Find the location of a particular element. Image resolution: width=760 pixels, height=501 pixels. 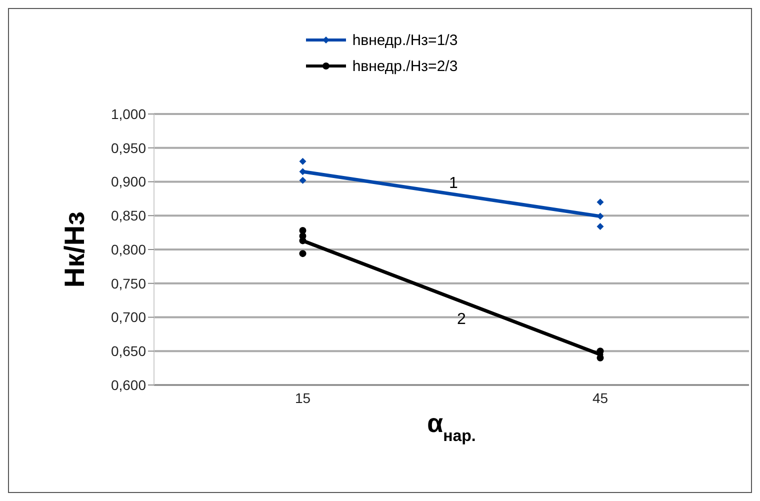

y-tick-label: 1,000 is located at coordinates (128, 114).